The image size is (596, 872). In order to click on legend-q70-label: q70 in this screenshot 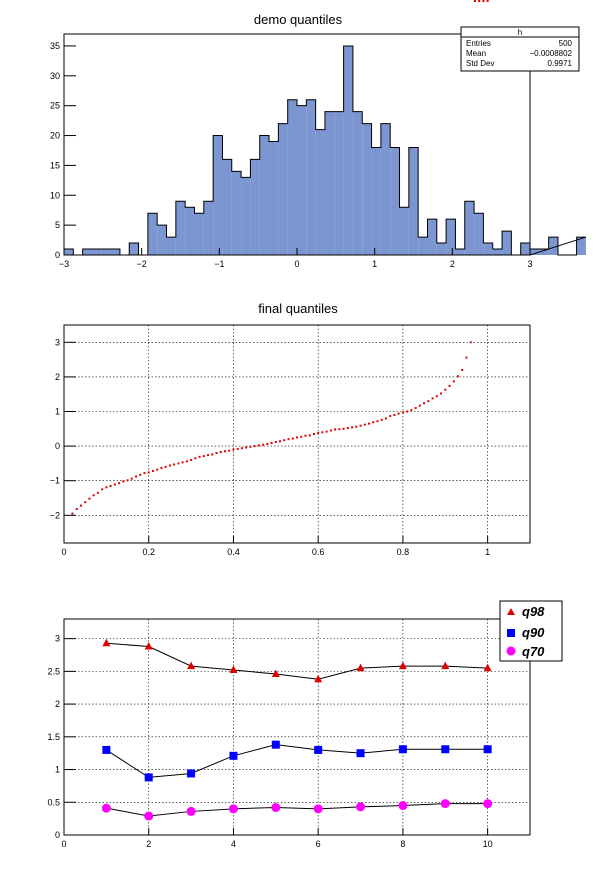, I will do `click(533, 651)`.